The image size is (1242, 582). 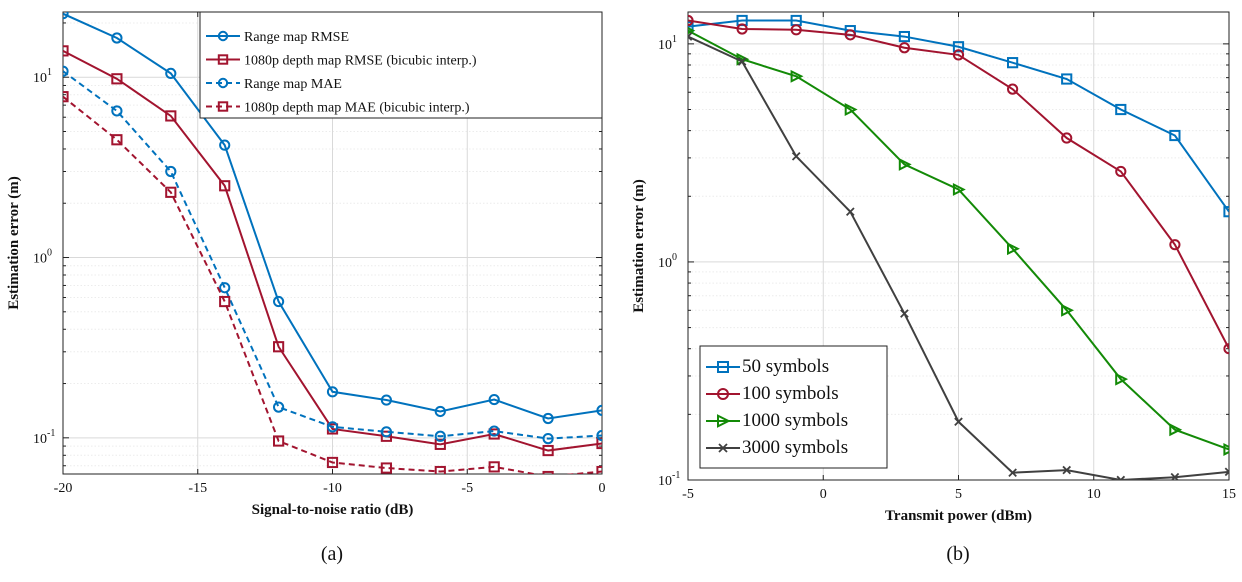 What do you see at coordinates (14, 243) in the screenshot?
I see `y-axis-label: Estimation error (m)` at bounding box center [14, 243].